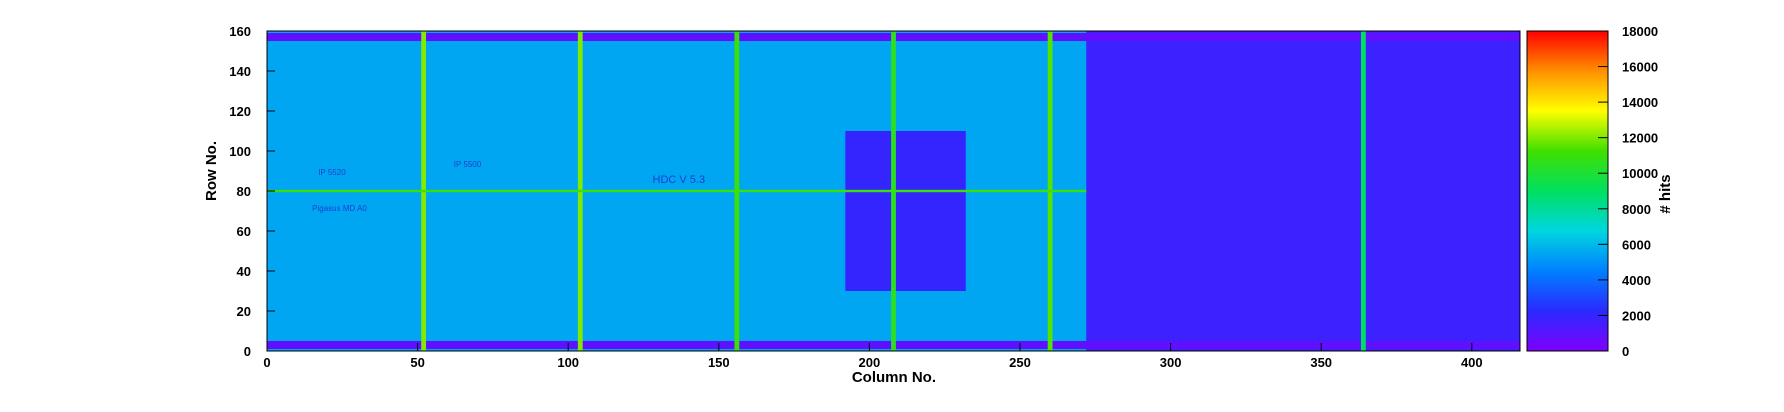 This screenshot has height=412, width=1784. What do you see at coordinates (568, 362) in the screenshot?
I see `x-tick-label: 100` at bounding box center [568, 362].